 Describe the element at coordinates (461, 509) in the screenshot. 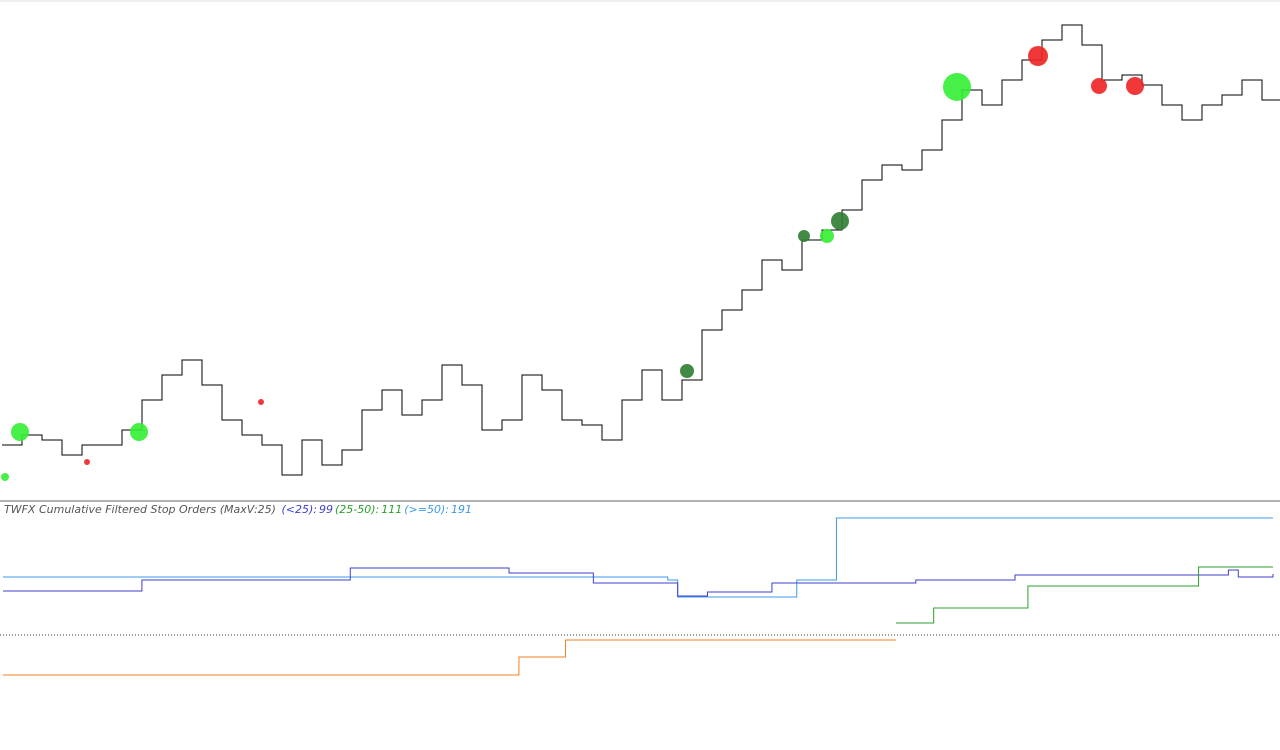

I see `legend-value: 191` at that location.